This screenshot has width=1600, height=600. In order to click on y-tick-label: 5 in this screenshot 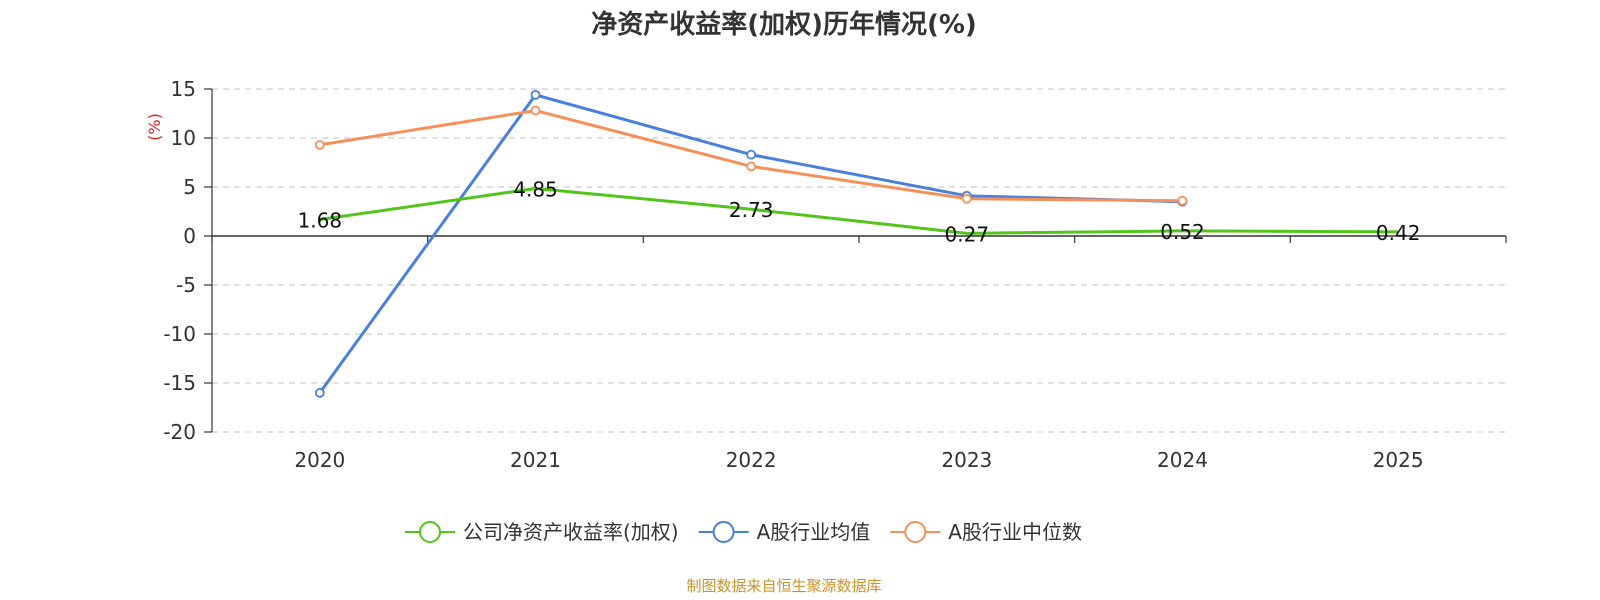, I will do `click(189, 187)`.